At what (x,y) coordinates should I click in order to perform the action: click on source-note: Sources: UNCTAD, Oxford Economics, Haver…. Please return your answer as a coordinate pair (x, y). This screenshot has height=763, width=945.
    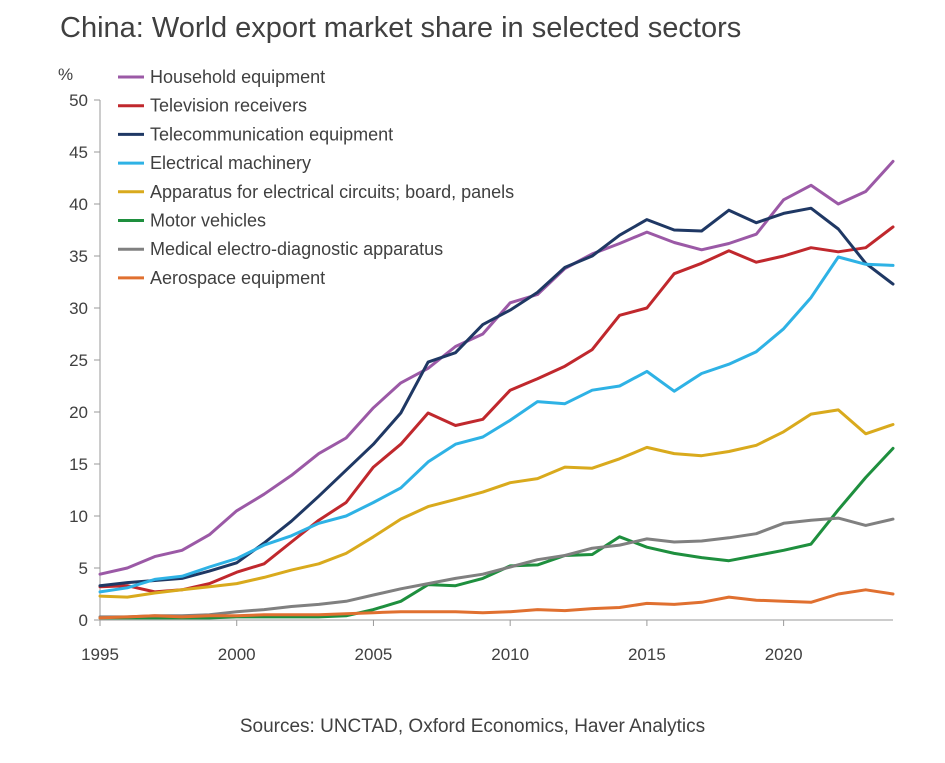
    Looking at the image, I should click on (472, 726).